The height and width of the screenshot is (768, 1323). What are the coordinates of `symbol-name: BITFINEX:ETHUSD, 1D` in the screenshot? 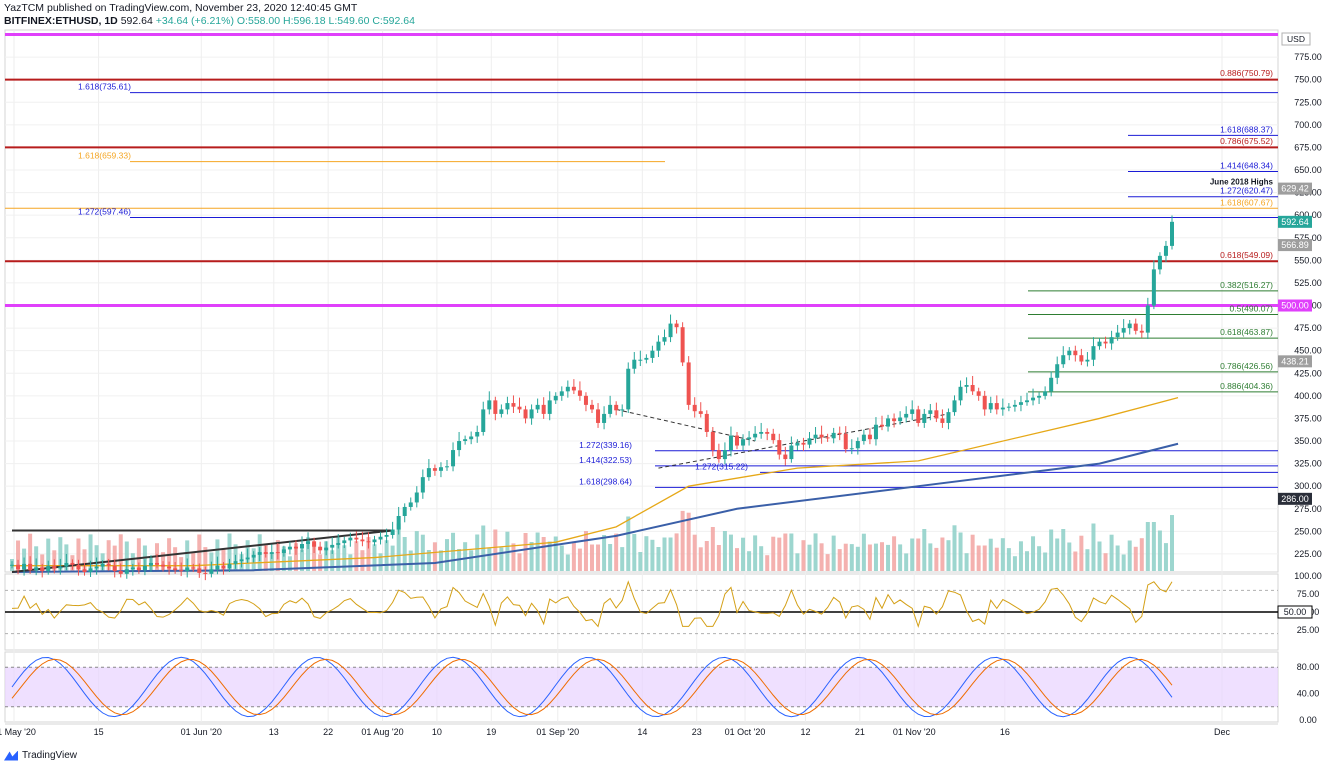 It's located at (61, 21).